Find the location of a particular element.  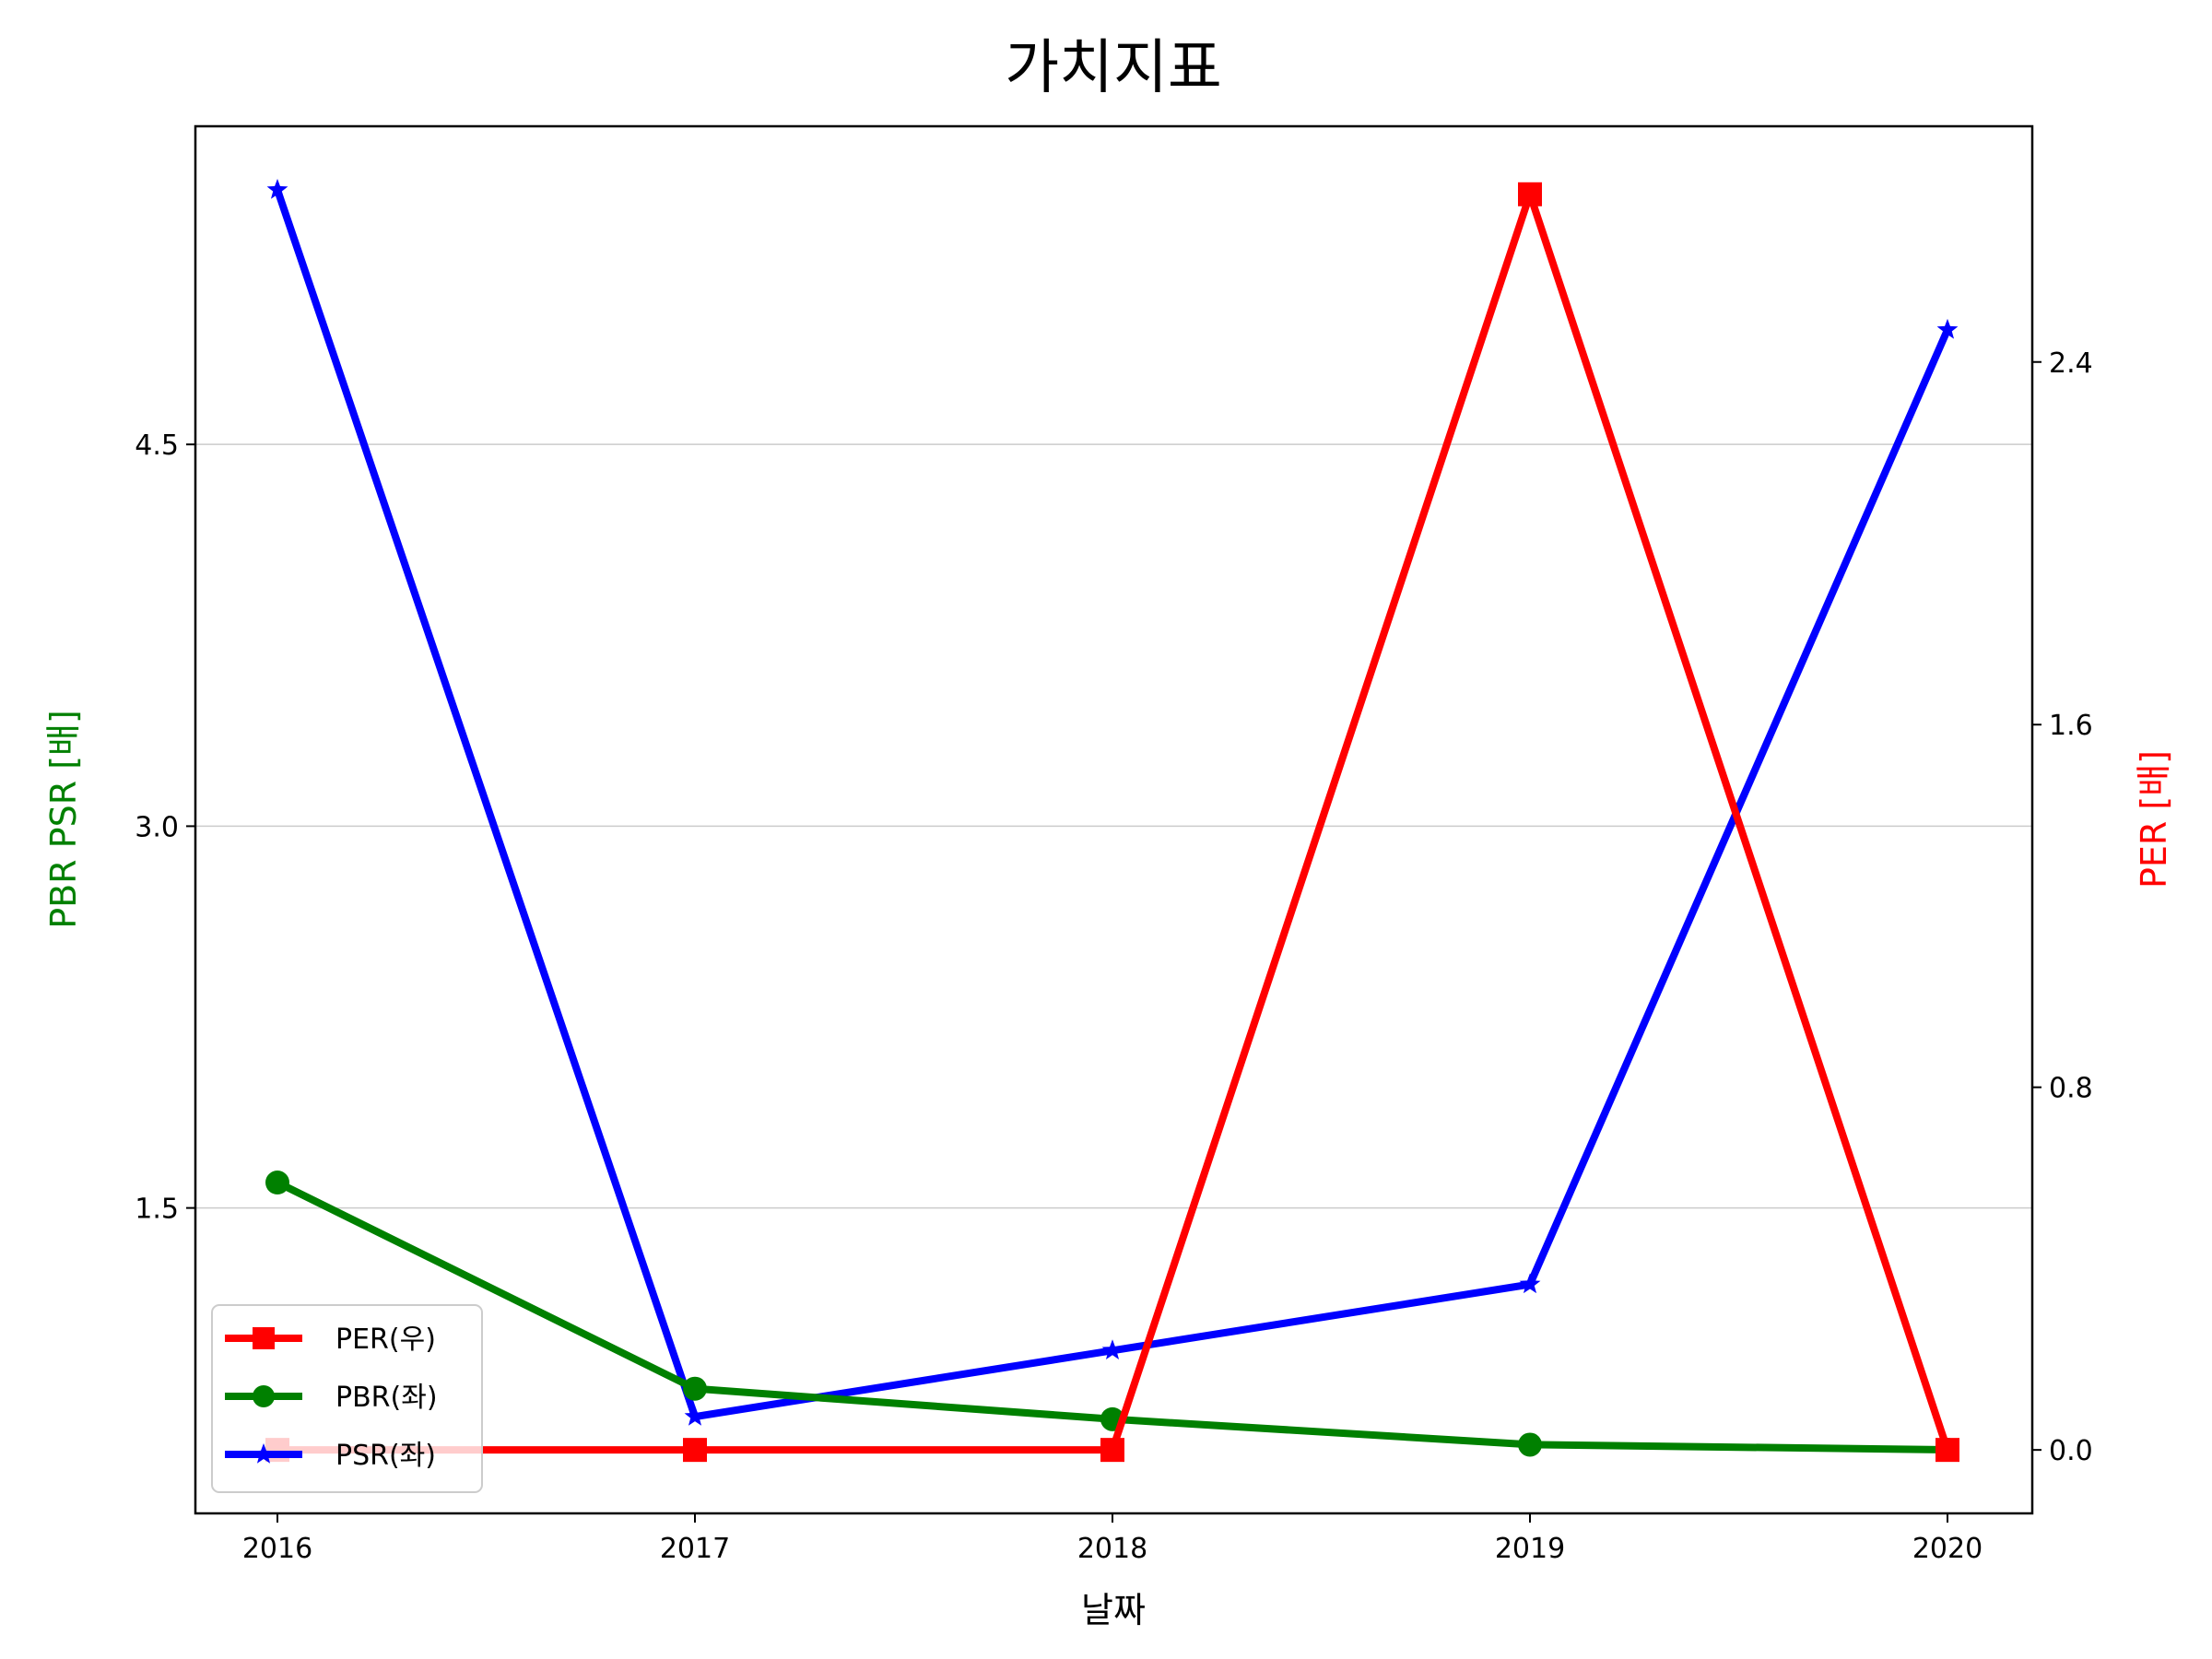

y-left-tick-label: 1.5 is located at coordinates (157, 1210).